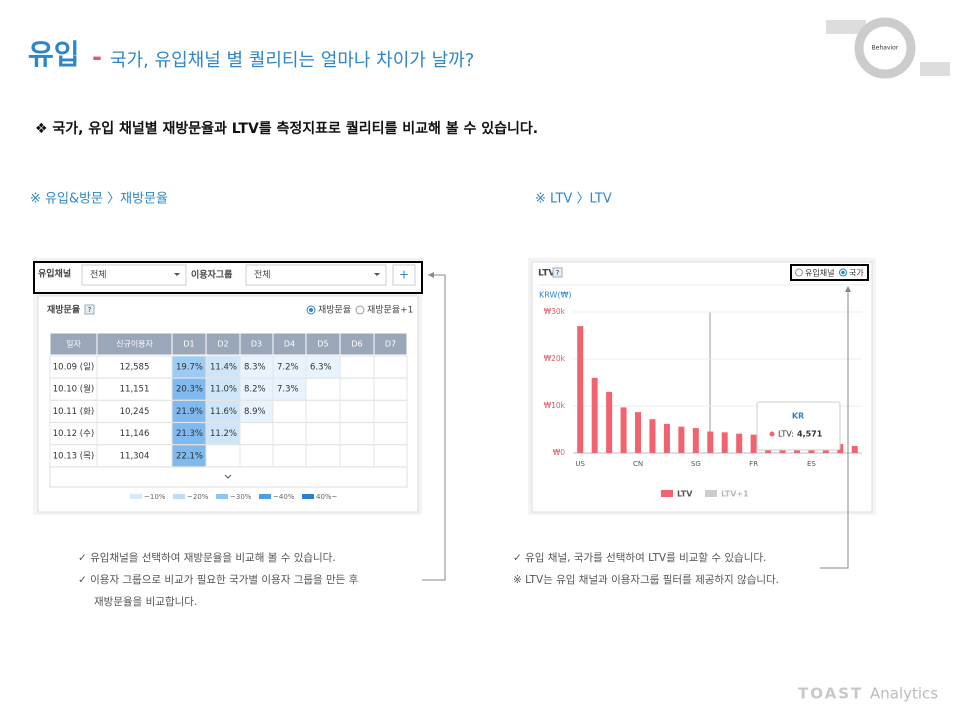 The width and height of the screenshot is (960, 720). Describe the element at coordinates (145, 602) in the screenshot. I see `note: 재방문율을 비교합니다.` at that location.